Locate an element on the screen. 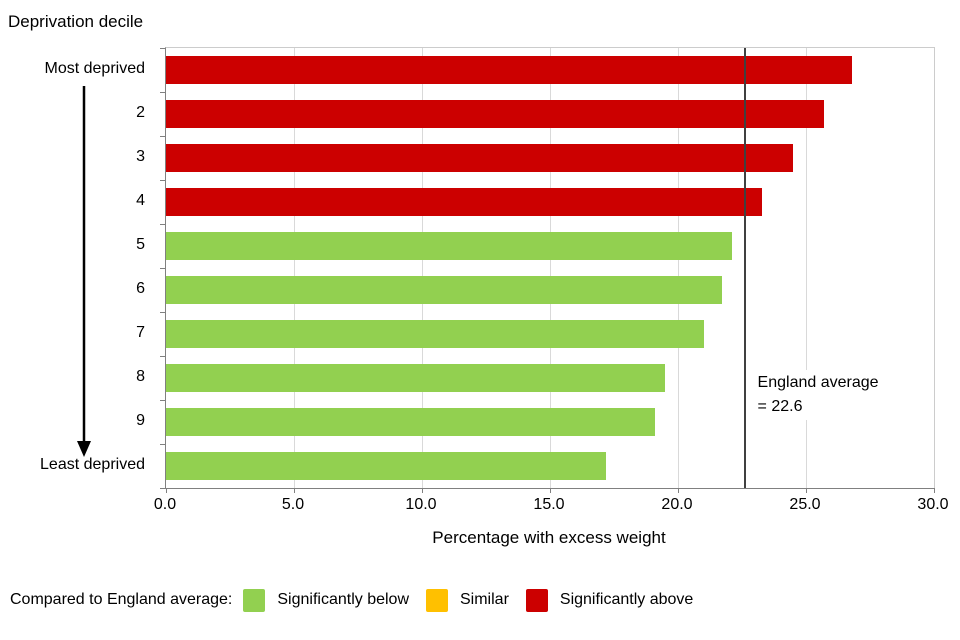  y-axis-label-9: 9 is located at coordinates (140, 420).